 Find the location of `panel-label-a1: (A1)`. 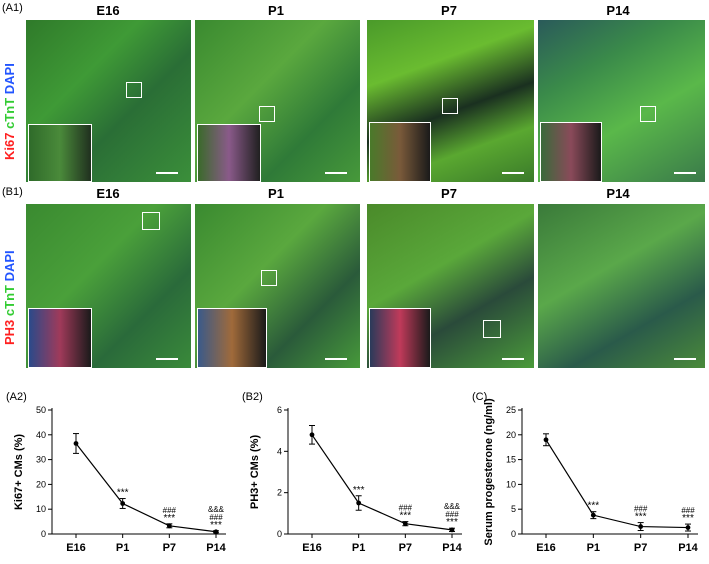

panel-label-a1: (A1) is located at coordinates (12, 8).